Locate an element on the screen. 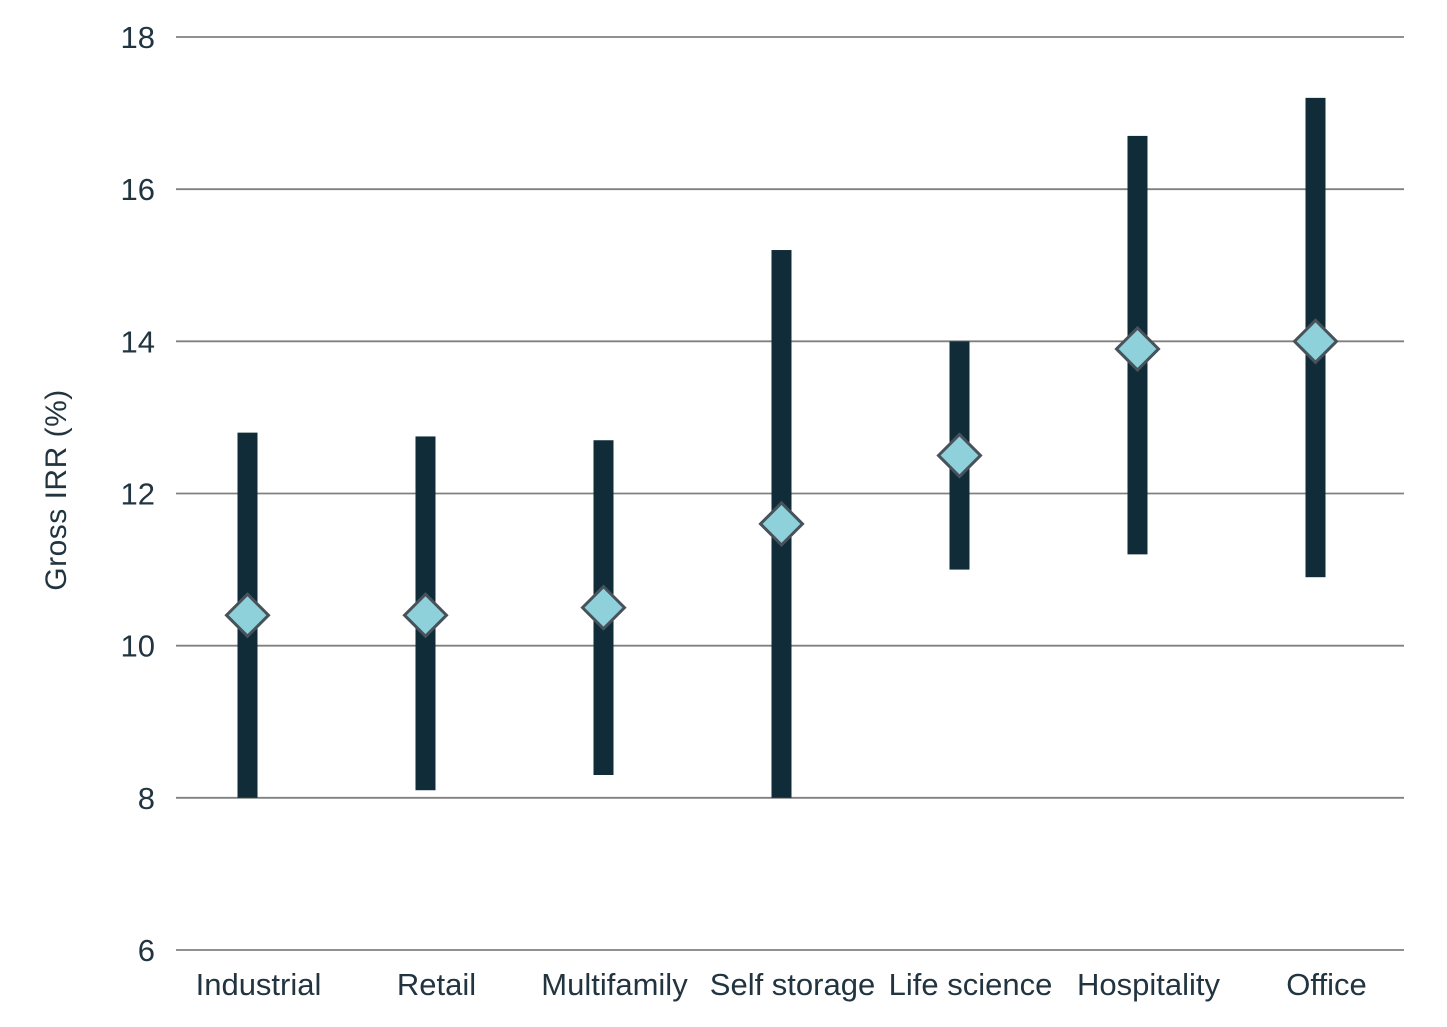 The image size is (1447, 1027). y-tick-label-14: 14 is located at coordinates (138, 341).